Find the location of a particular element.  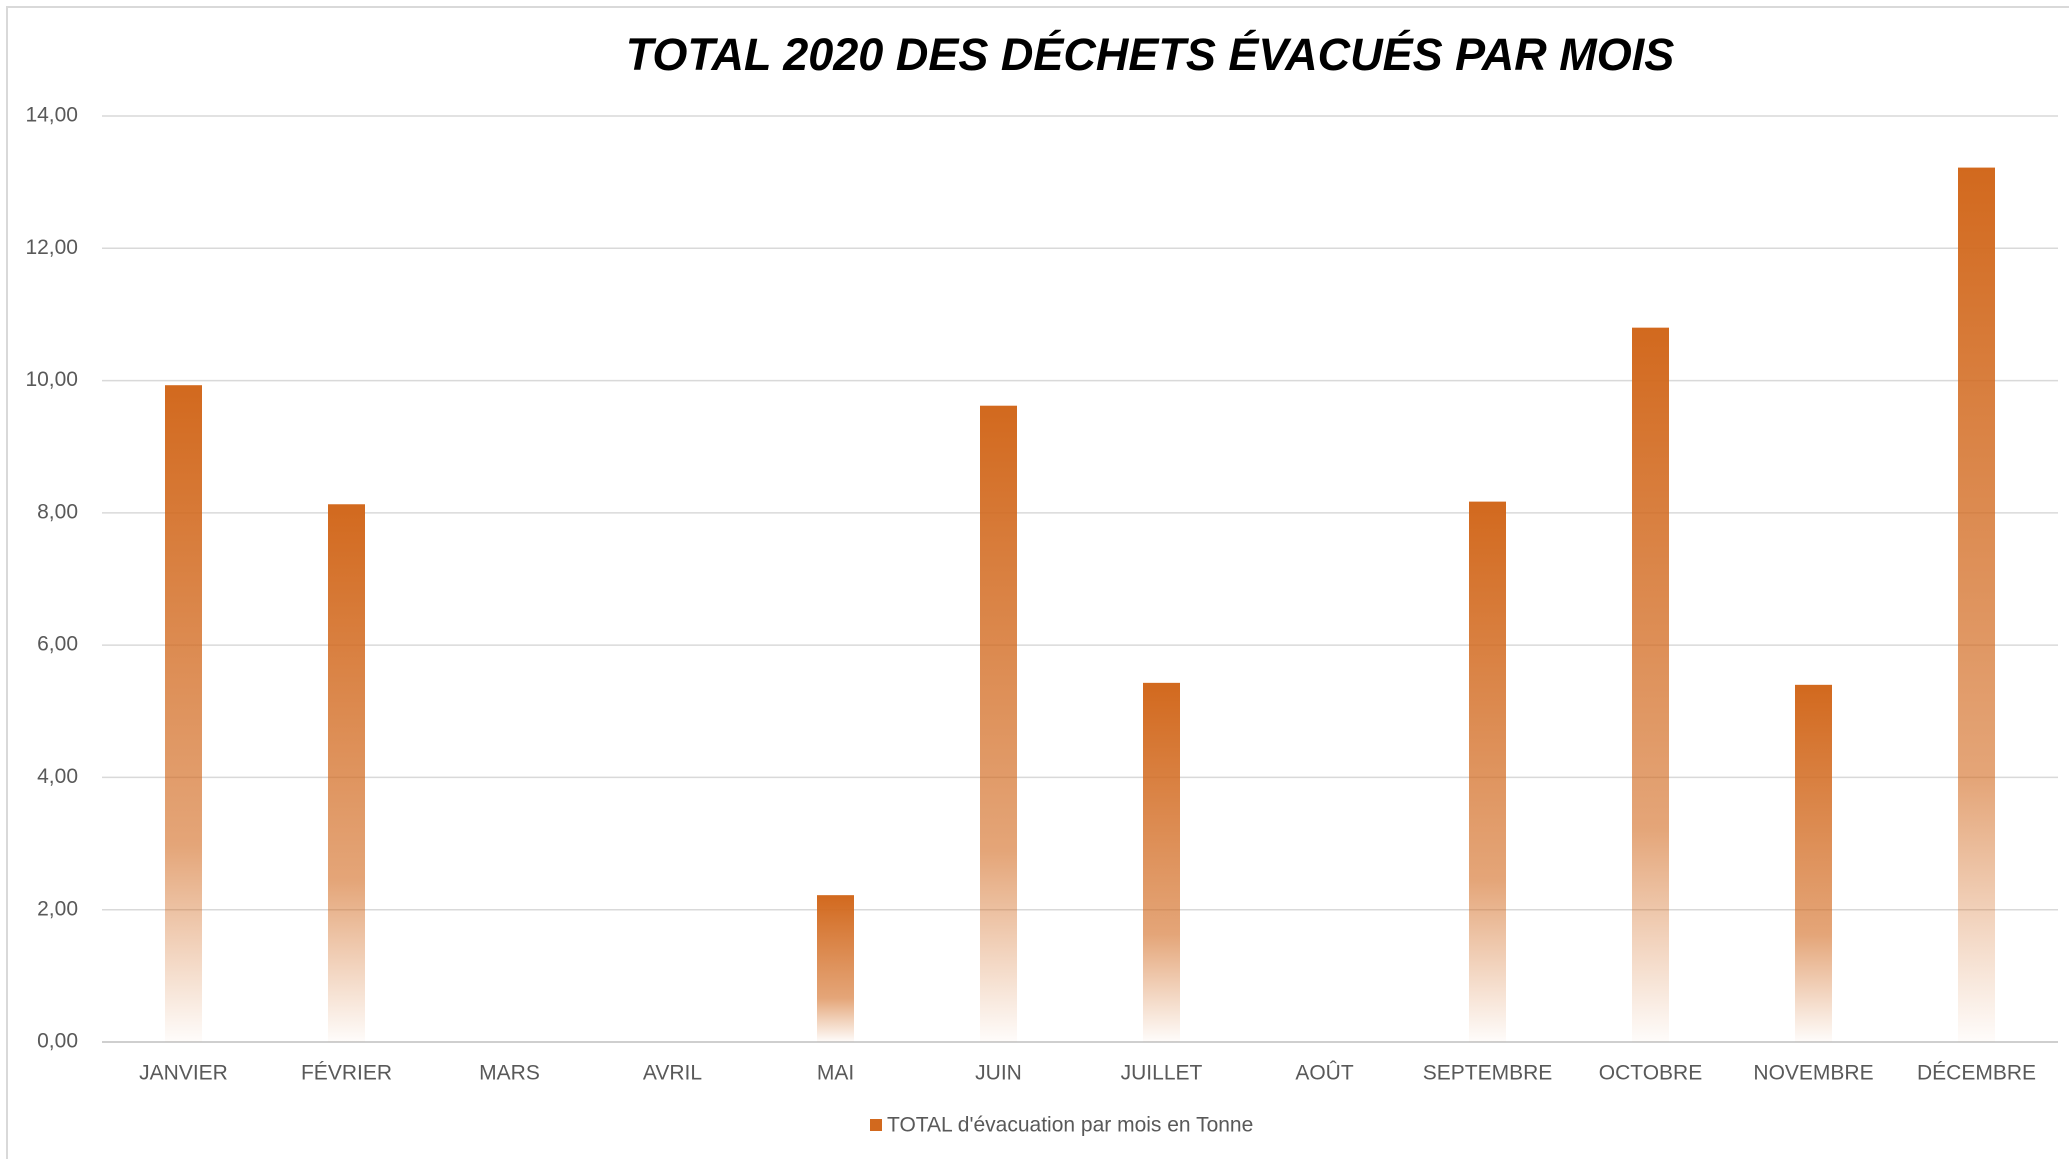

y-tick-label: 10,00 is located at coordinates (51, 379).